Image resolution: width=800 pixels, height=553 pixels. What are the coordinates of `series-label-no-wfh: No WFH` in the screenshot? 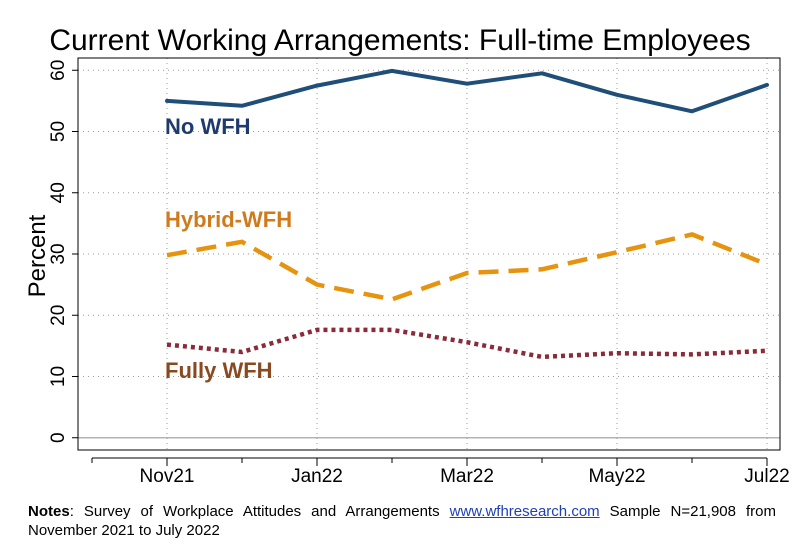 It's located at (208, 126).